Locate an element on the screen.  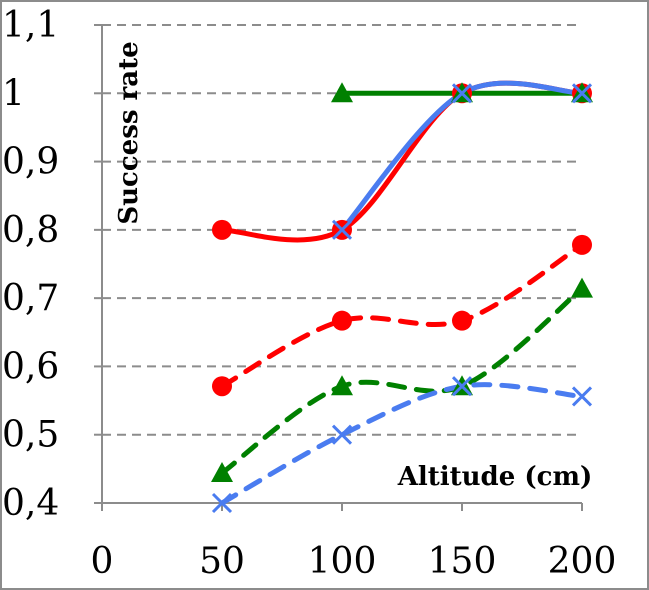
y-axis-title: Success rate is located at coordinates (129, 132).